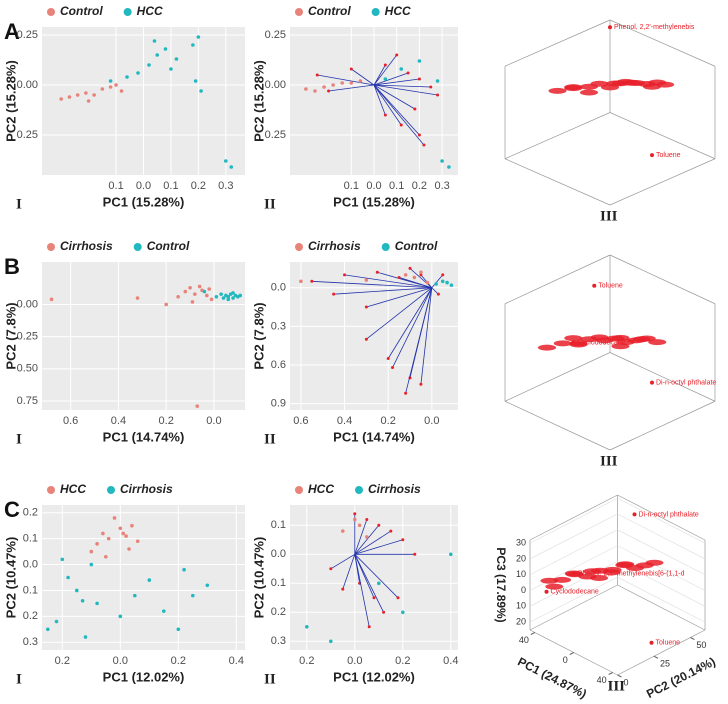  I want to click on y-tick-label: 0.00, so click(275, 85).